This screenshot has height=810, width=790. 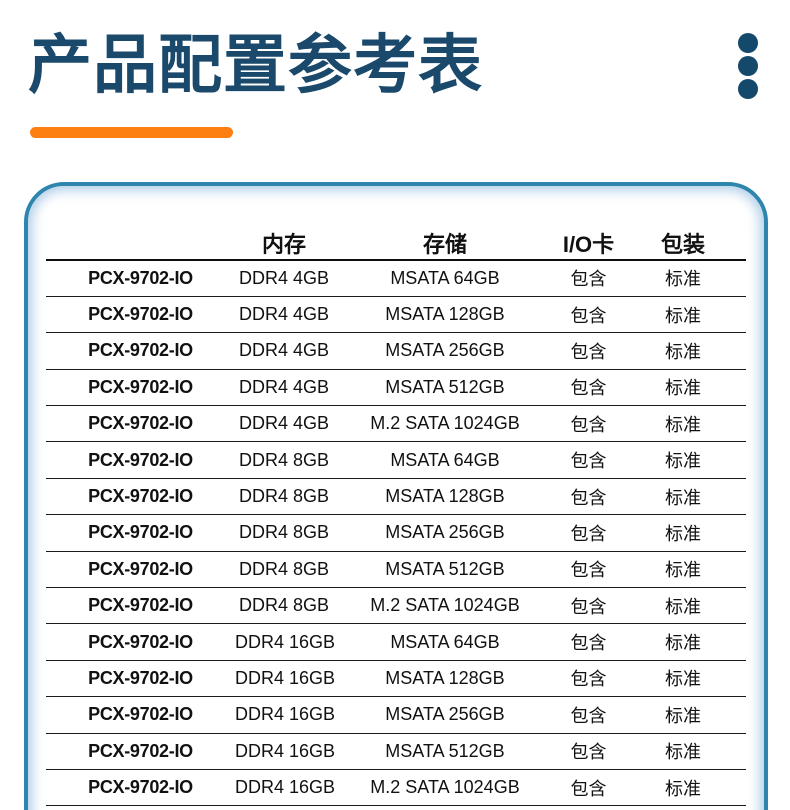 I want to click on table-row: PCX-9702-IO DDR4 8GB MSATA 256GB 包含 标准, so click(x=396, y=533).